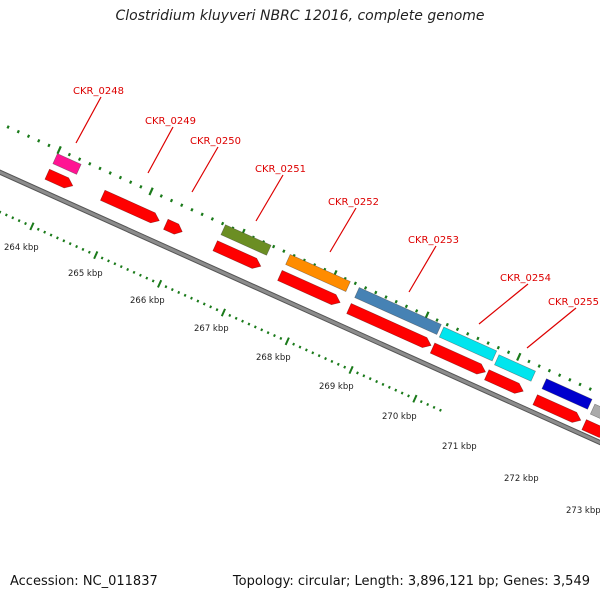 This screenshot has width=600, height=600. Describe the element at coordinates (336, 387) in the screenshot. I see `scale-label: 269 kbp` at that location.